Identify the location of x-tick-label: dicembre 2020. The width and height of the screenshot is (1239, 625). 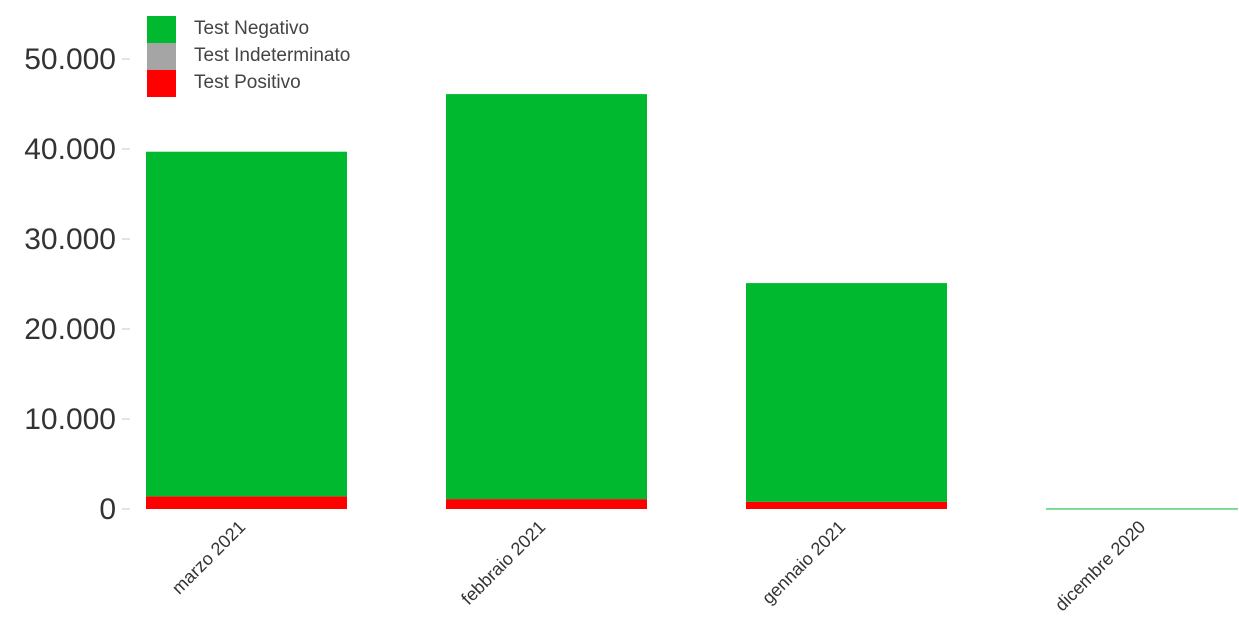
(1100, 566).